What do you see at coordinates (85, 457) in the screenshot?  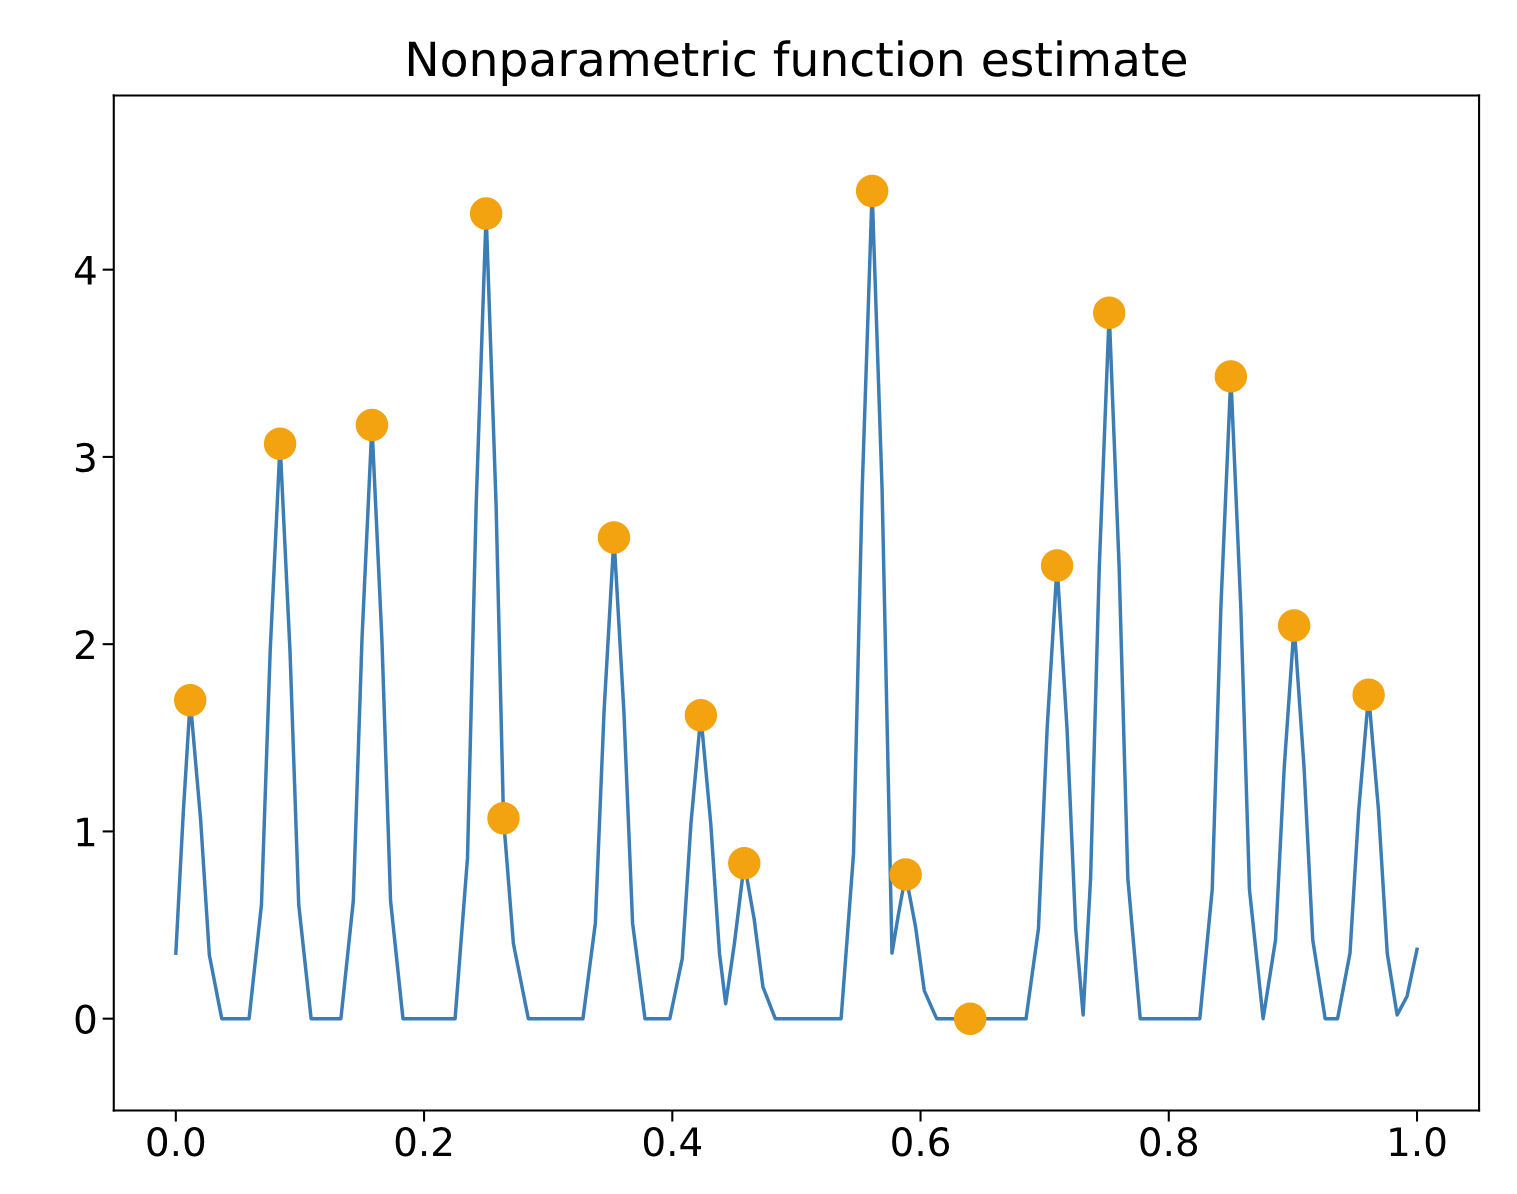 I see `y-tick-label: 3` at bounding box center [85, 457].